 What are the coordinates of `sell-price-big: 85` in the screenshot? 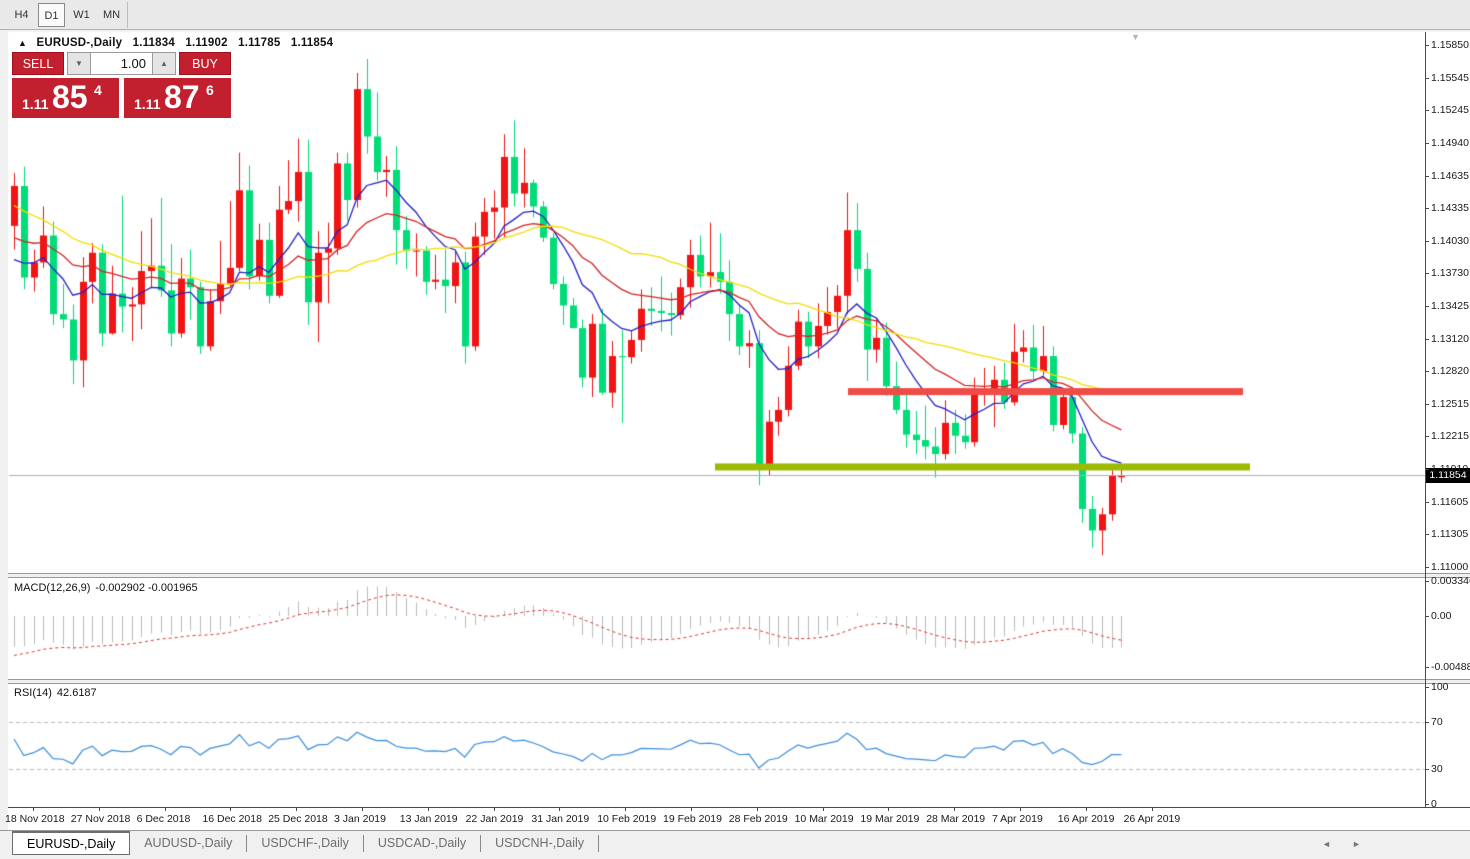 It's located at (70, 97).